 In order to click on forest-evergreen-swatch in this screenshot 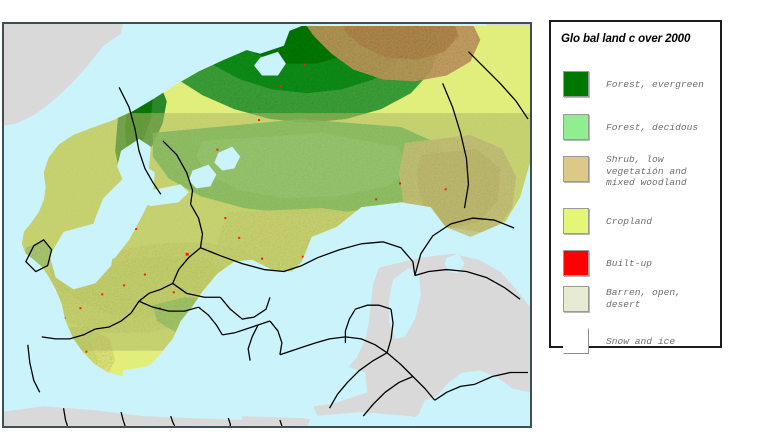, I will do `click(576, 84)`.